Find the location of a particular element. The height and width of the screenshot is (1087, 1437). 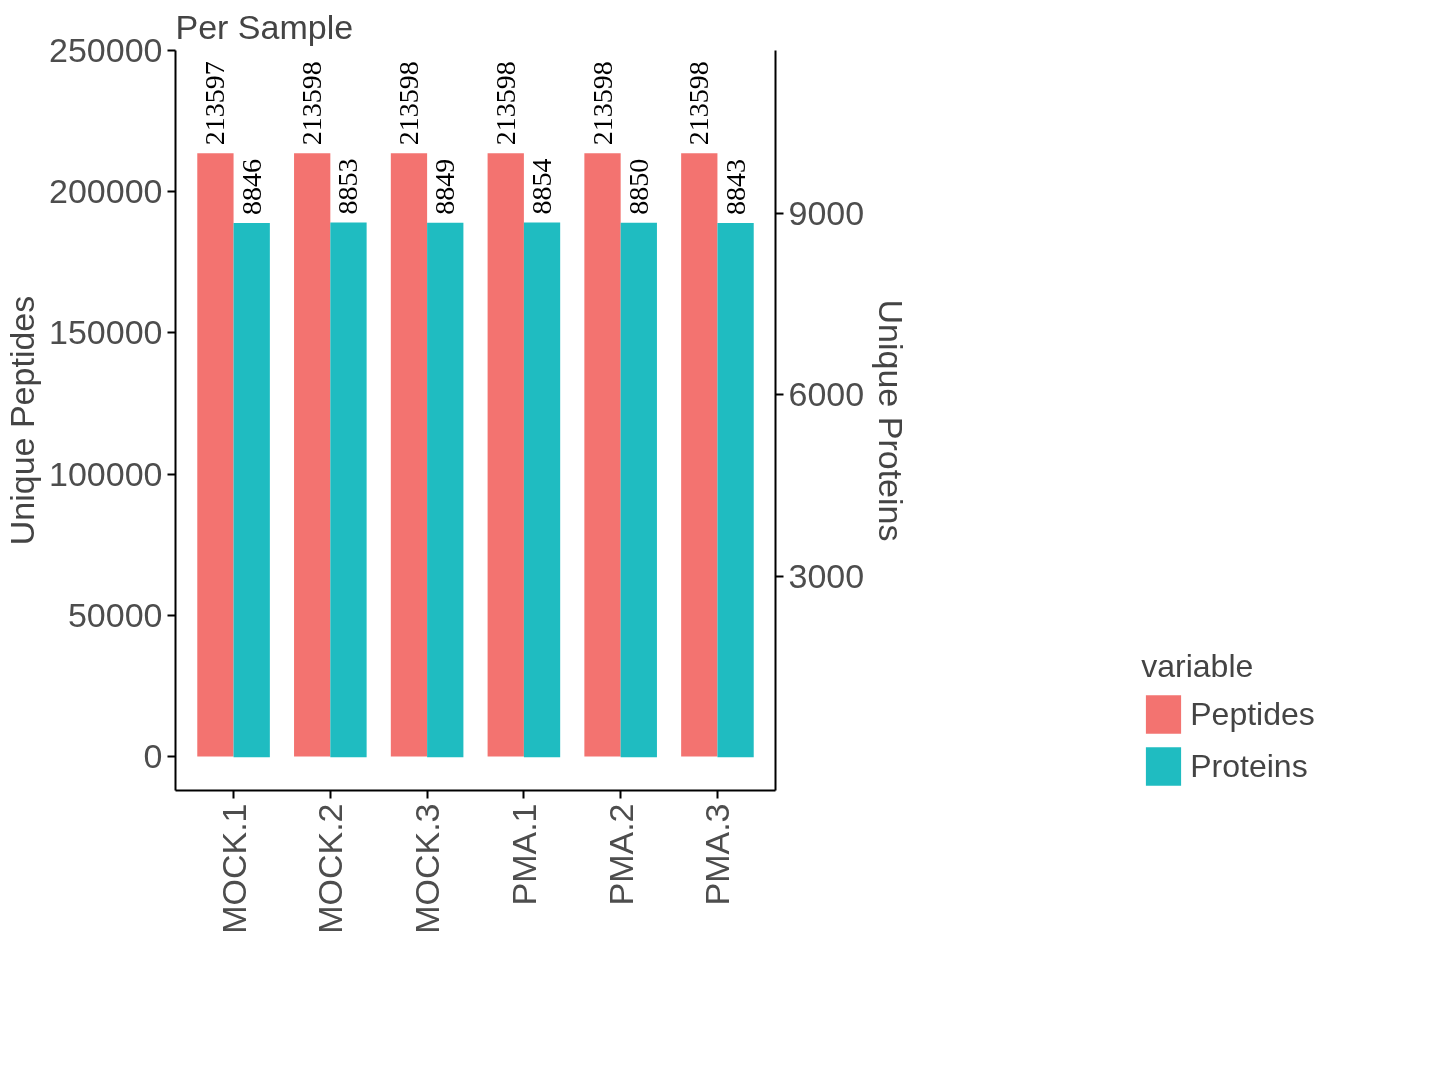

data-label: 8850 is located at coordinates (638, 186).